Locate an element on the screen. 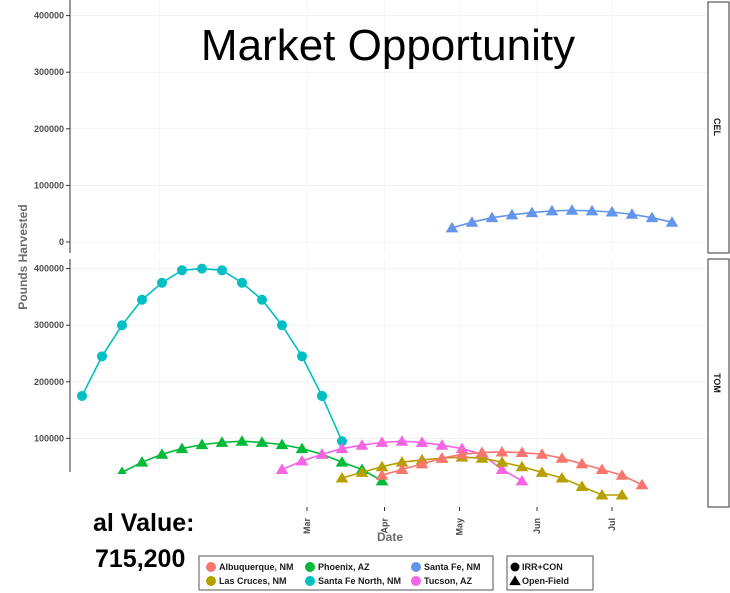 Image resolution: width=730 pixels, height=593 pixels. x-tick-label: Apr is located at coordinates (385, 526).